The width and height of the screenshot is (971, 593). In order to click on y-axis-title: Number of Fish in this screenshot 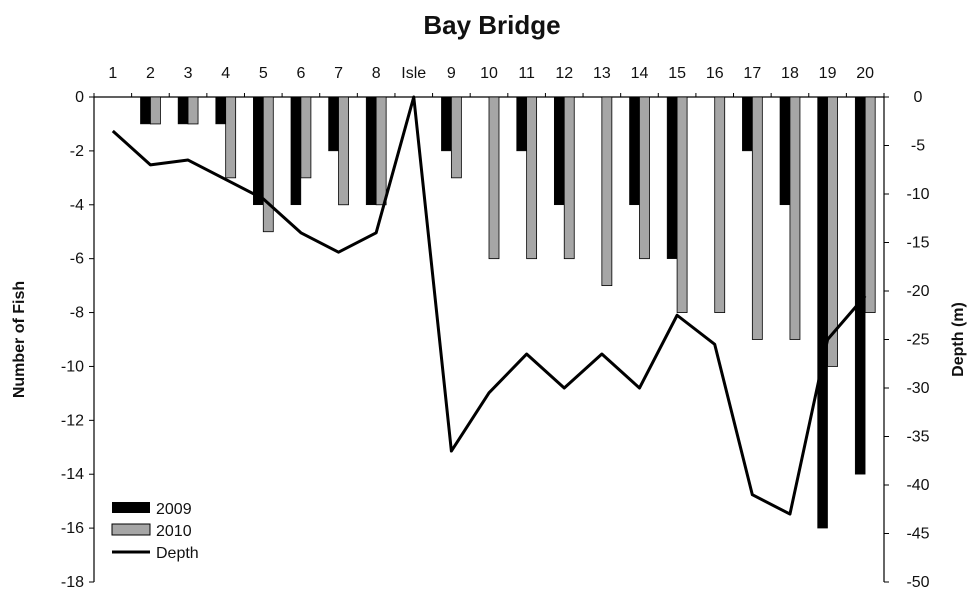, I will do `click(19, 339)`.